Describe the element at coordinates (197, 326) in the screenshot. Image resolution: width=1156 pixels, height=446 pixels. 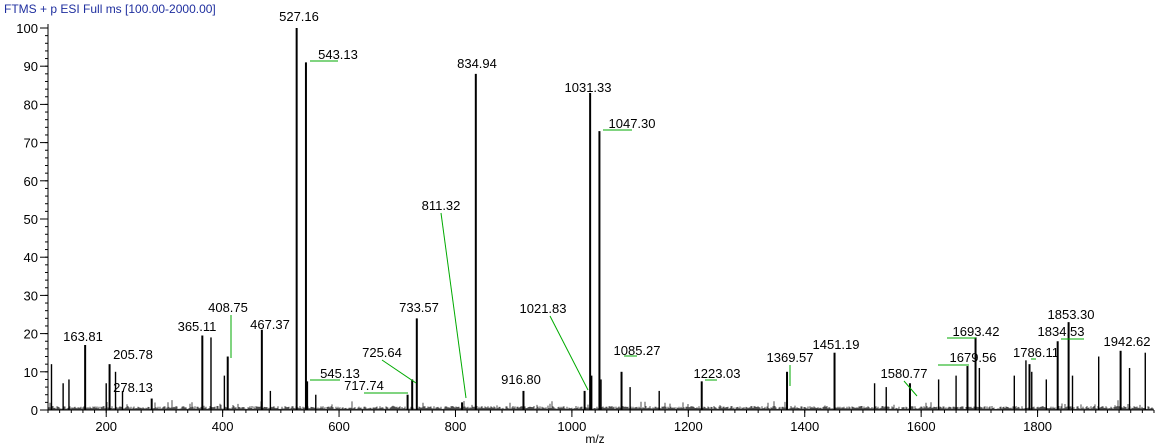
I see `peak-label-365.11: 365.11` at that location.